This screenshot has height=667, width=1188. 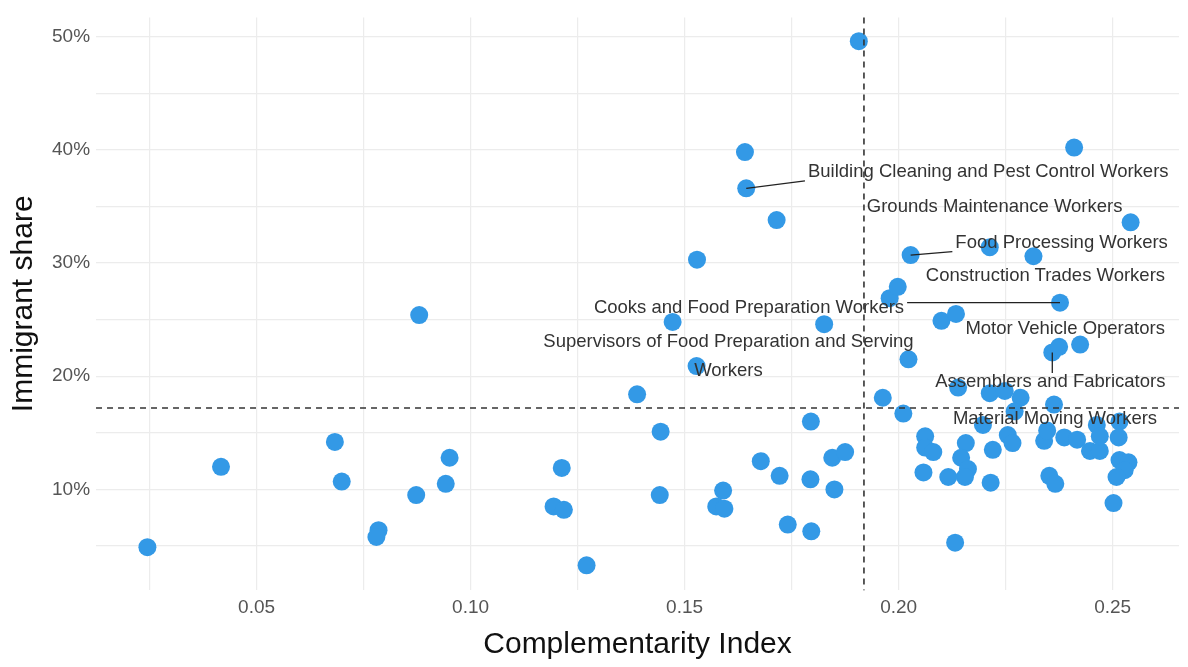 What do you see at coordinates (1045, 275) in the screenshot?
I see `annotation: Construction Trades Workers` at bounding box center [1045, 275].